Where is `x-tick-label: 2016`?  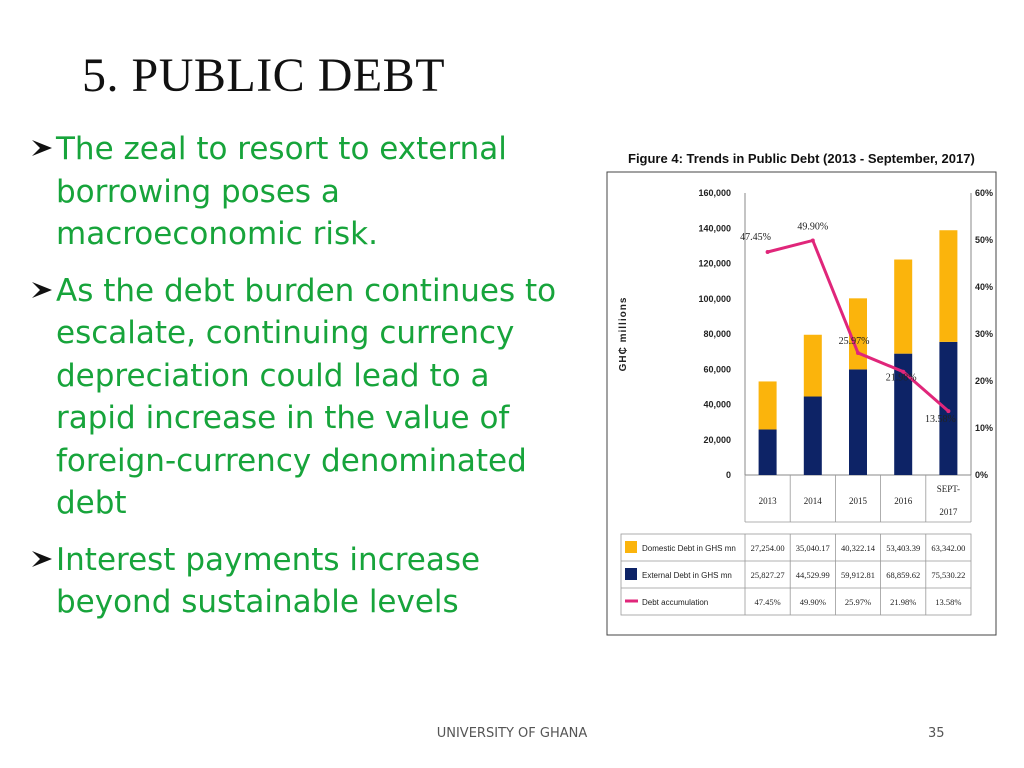 x-tick-label: 2016 is located at coordinates (903, 501).